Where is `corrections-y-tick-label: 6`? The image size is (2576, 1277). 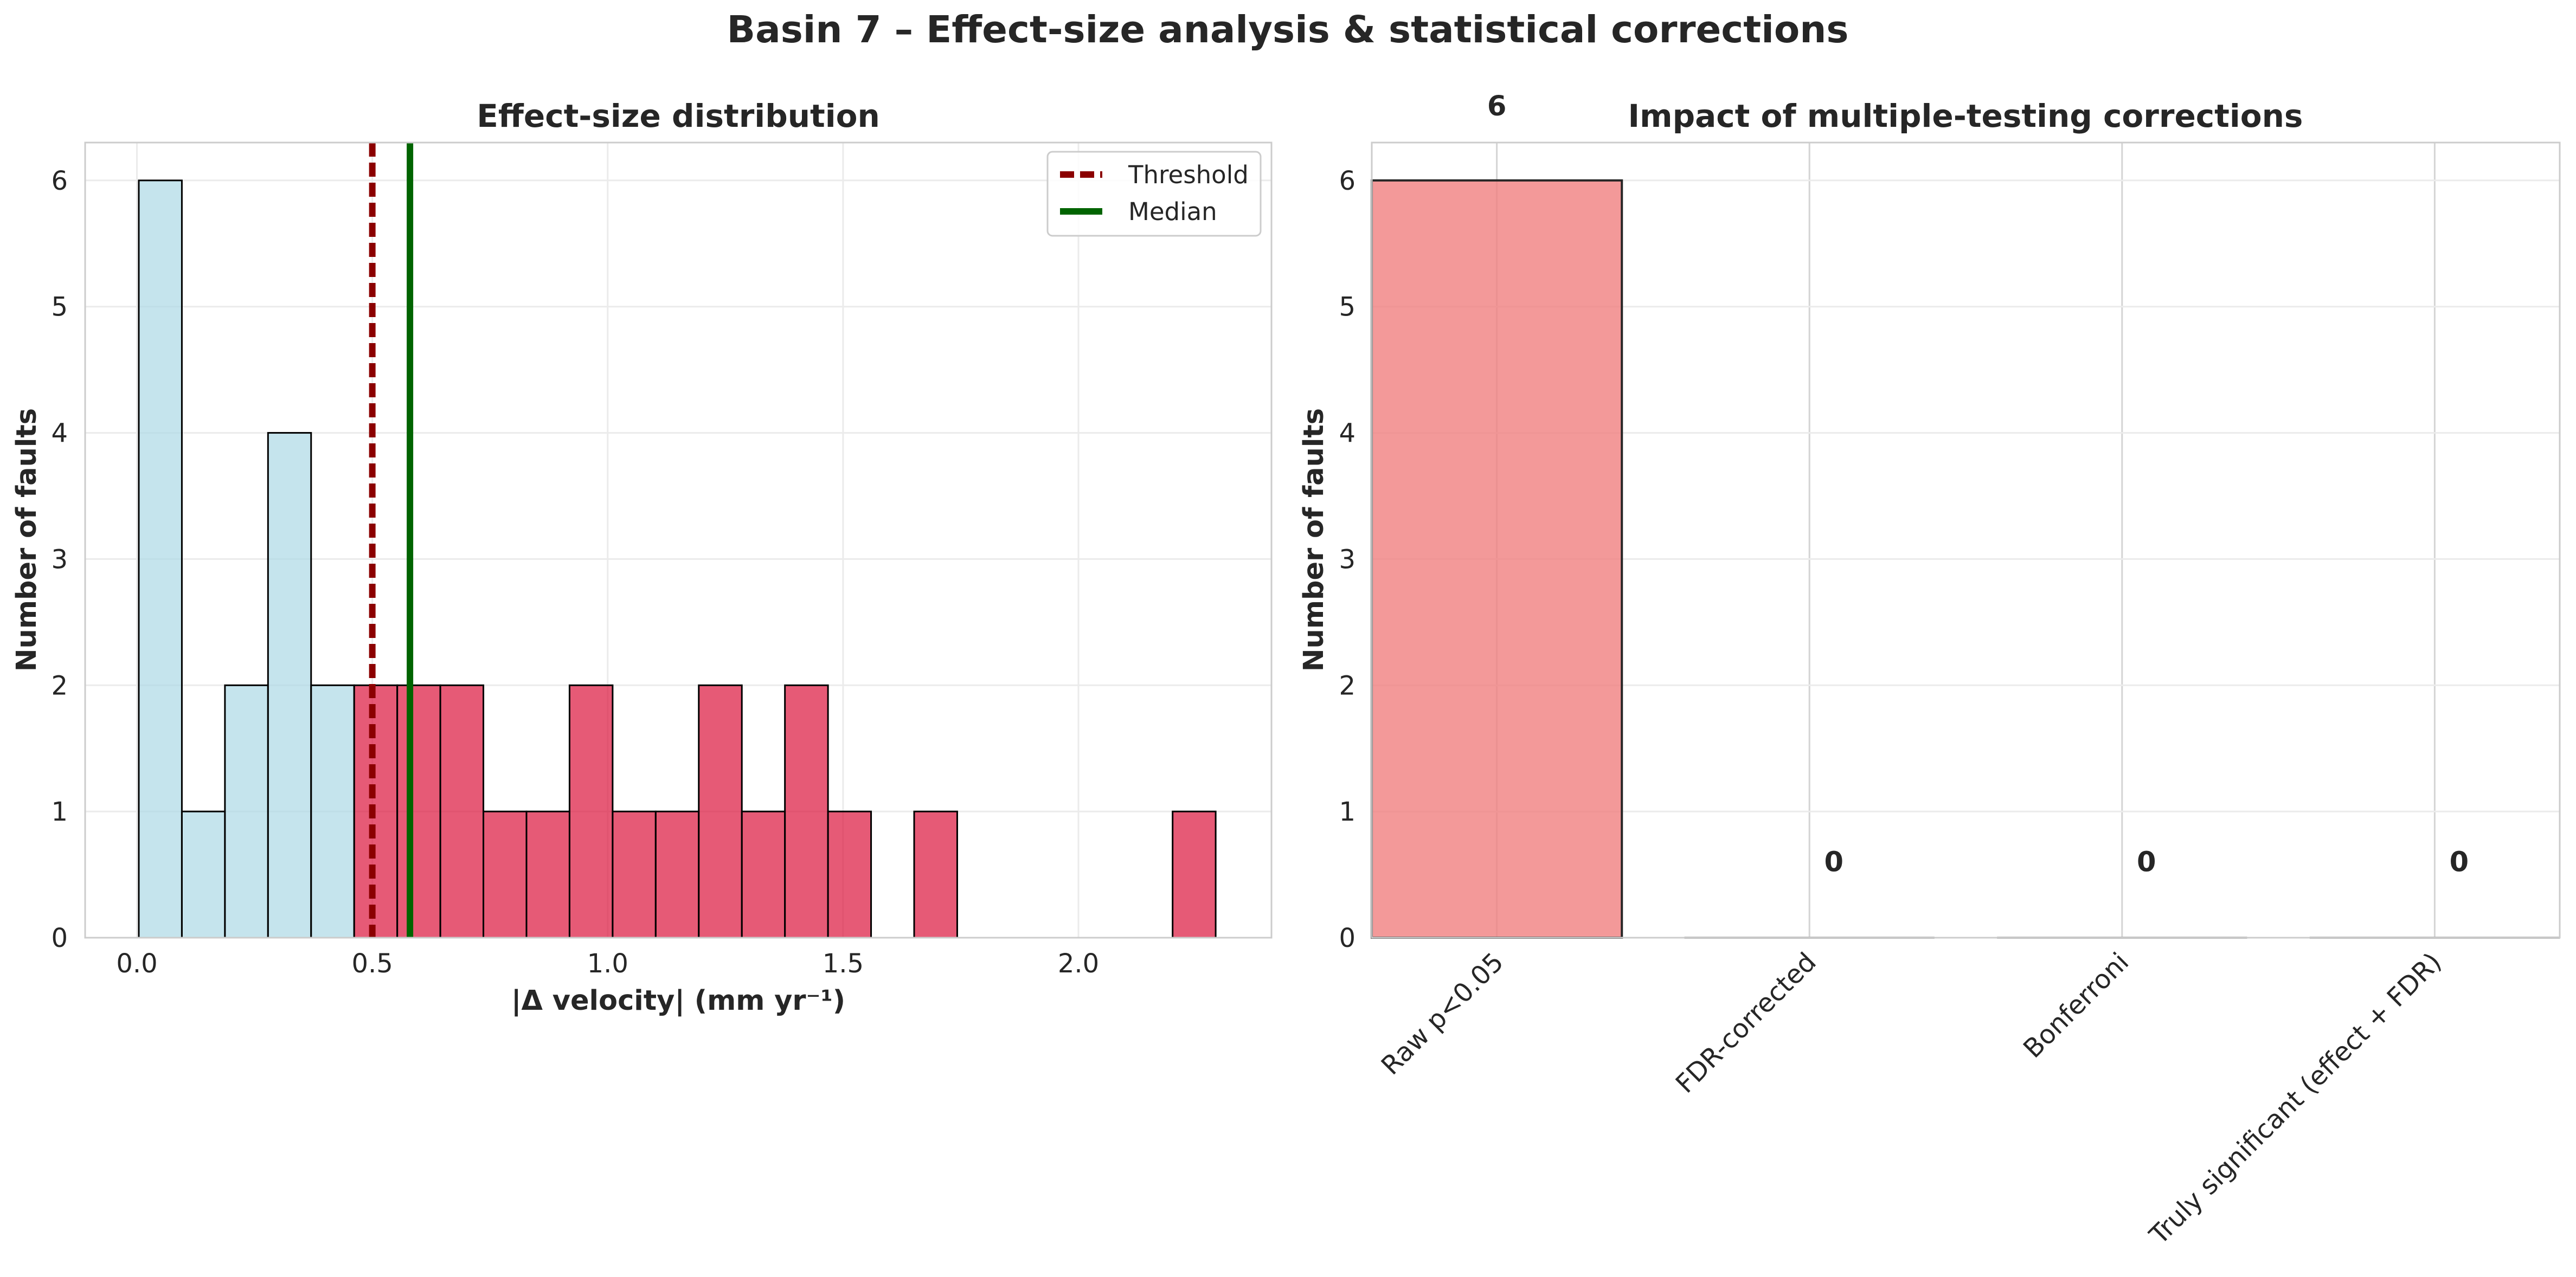 corrections-y-tick-label: 6 is located at coordinates (1348, 181).